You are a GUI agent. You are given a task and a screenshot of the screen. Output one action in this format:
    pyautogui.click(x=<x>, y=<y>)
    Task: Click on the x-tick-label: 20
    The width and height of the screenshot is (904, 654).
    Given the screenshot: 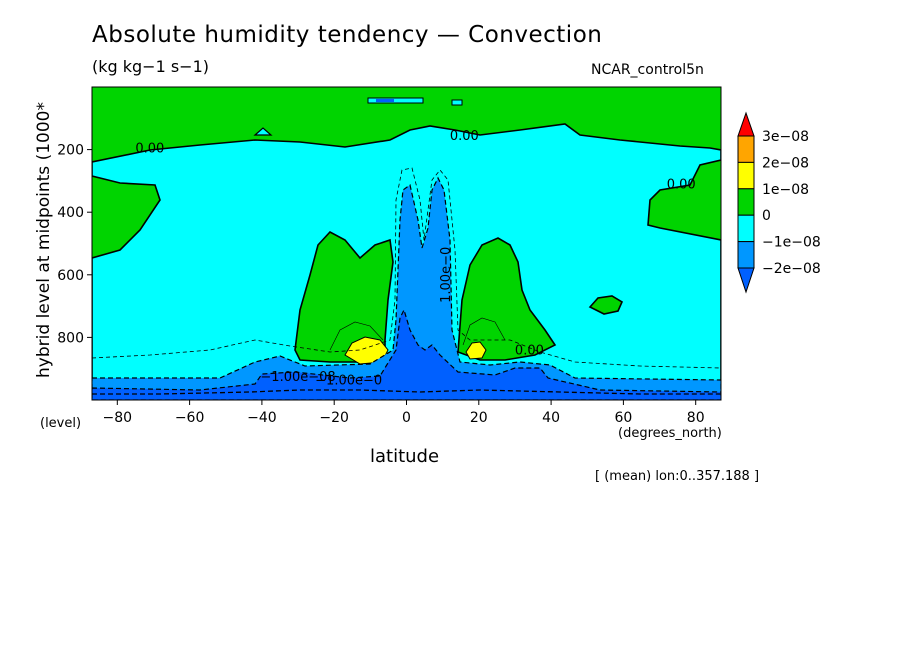 What is the action you would take?
    pyautogui.click(x=479, y=418)
    